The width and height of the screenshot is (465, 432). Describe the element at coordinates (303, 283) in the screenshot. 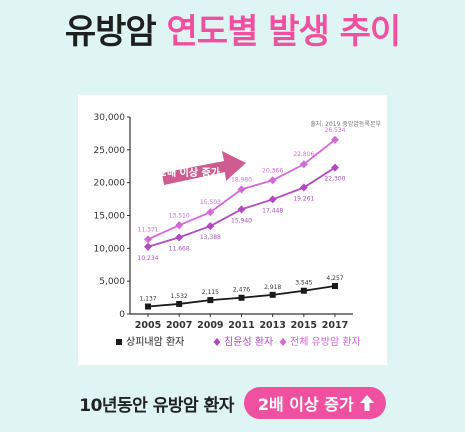

I see `data-label: 3,545` at that location.